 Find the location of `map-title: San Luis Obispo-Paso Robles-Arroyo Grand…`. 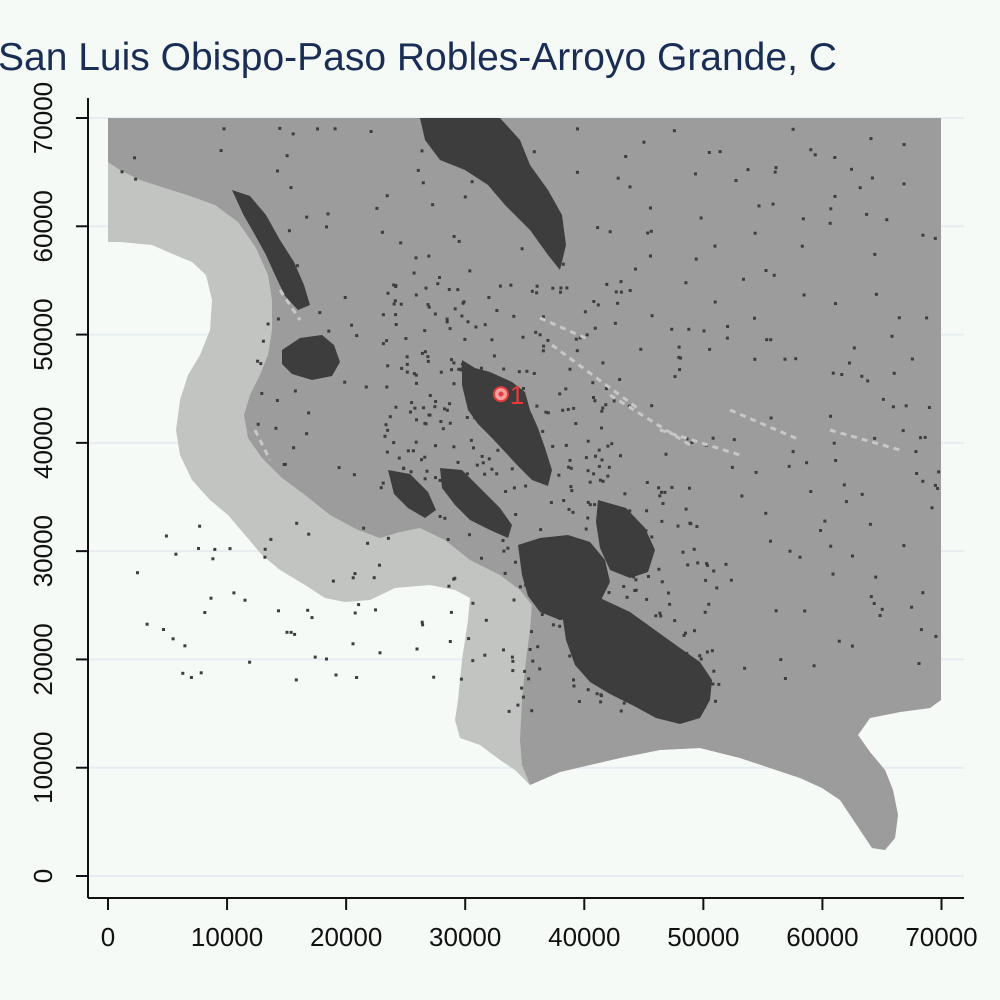

map-title: San Luis Obispo-Paso Robles-Arroyo Grand… is located at coordinates (418, 57).